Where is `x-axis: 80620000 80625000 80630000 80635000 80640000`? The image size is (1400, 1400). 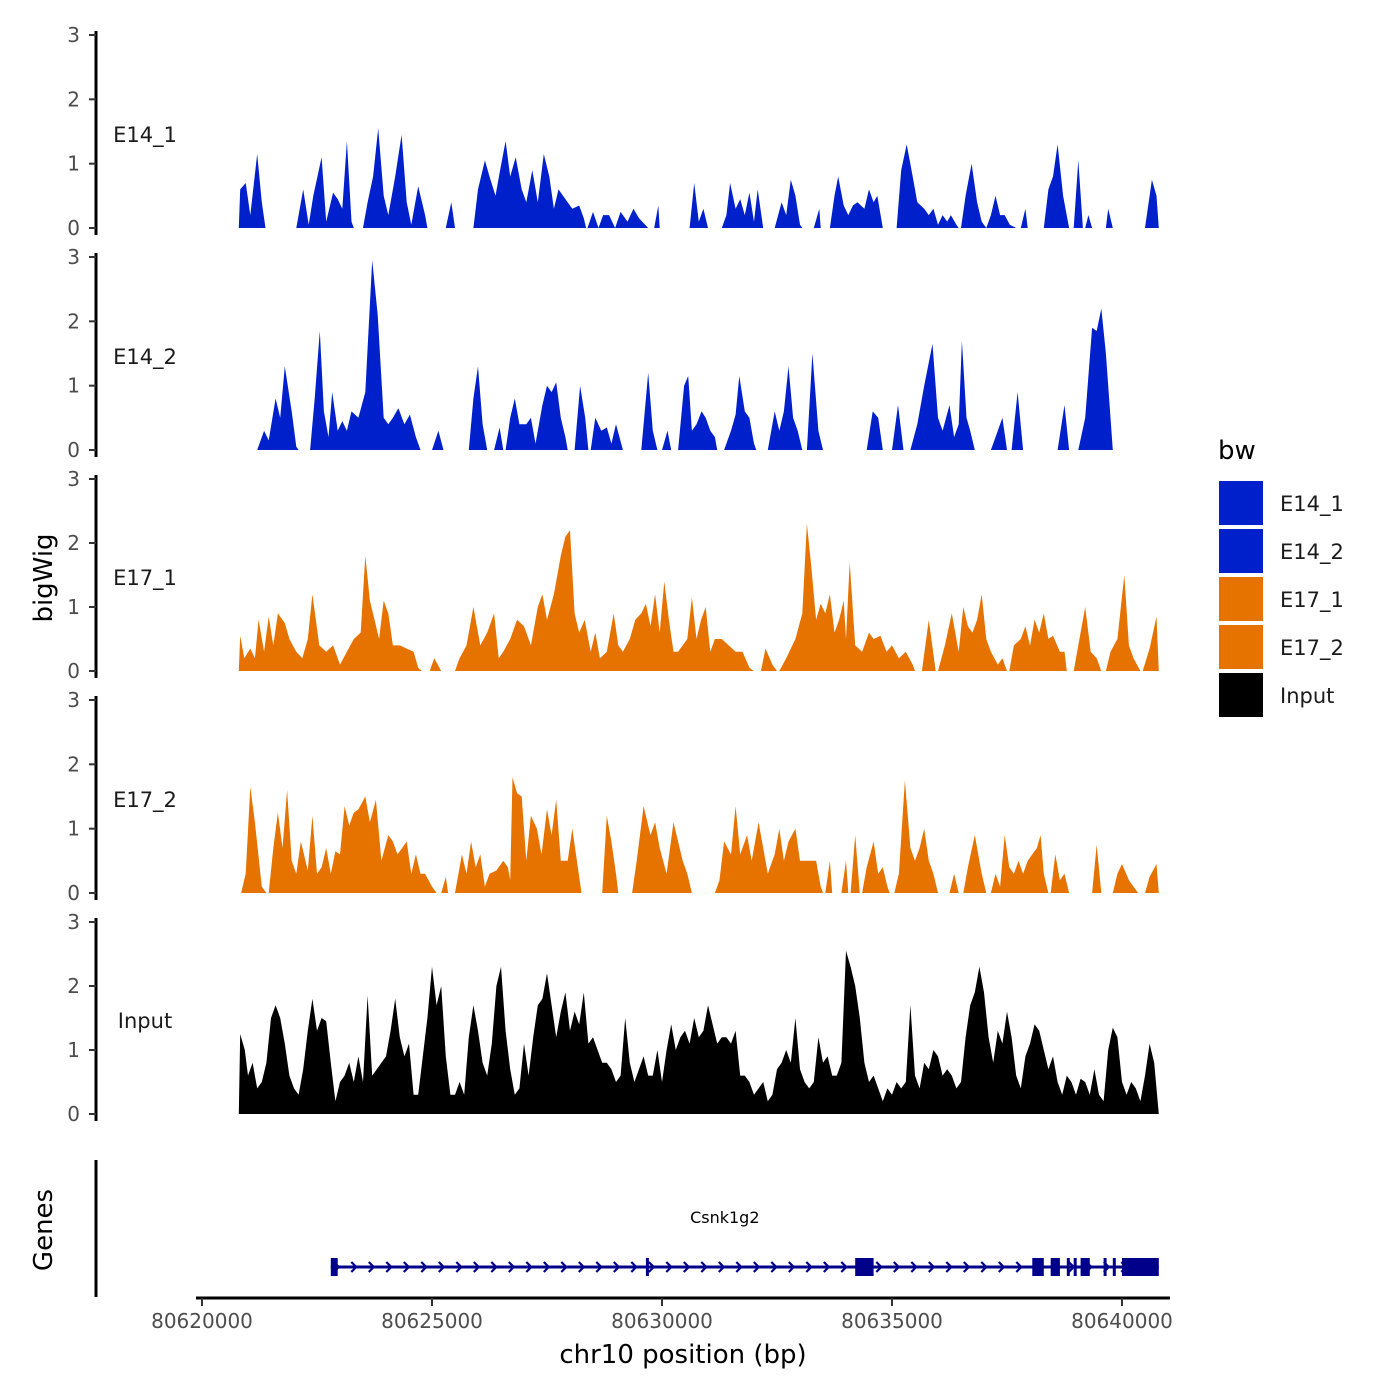
x-axis: 80620000 80625000 80630000 80635000 80640000 is located at coordinates (662, 1314).